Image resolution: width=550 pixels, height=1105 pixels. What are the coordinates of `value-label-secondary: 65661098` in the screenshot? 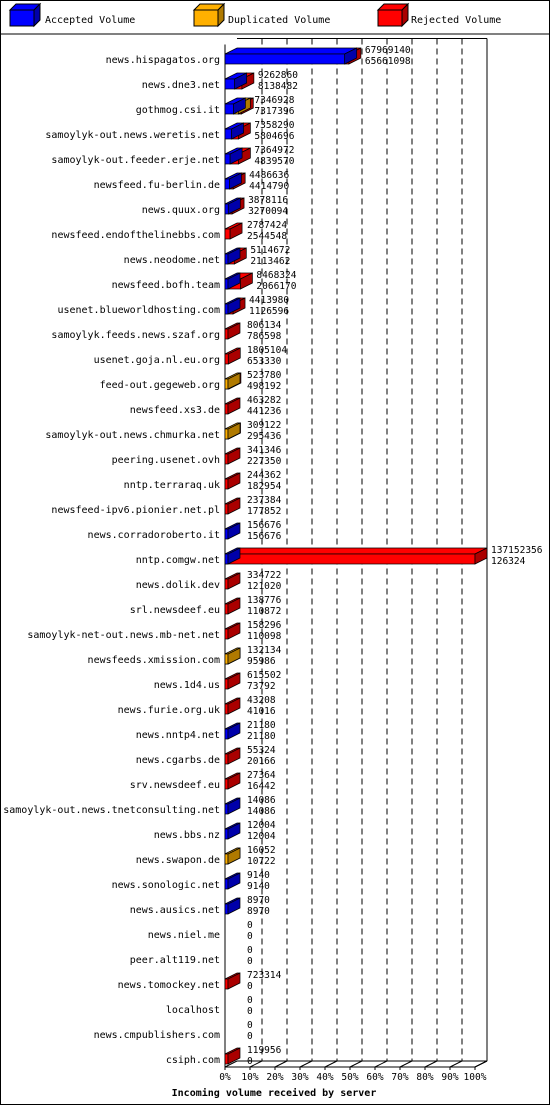 It's located at (388, 61).